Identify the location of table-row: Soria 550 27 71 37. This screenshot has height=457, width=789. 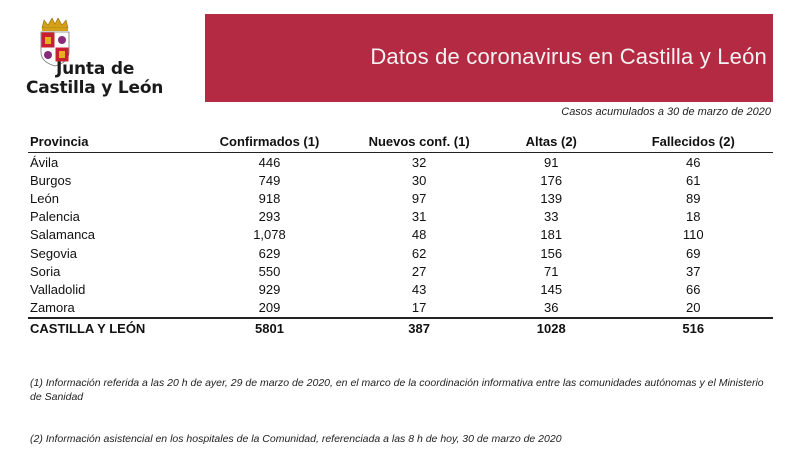
(400, 271).